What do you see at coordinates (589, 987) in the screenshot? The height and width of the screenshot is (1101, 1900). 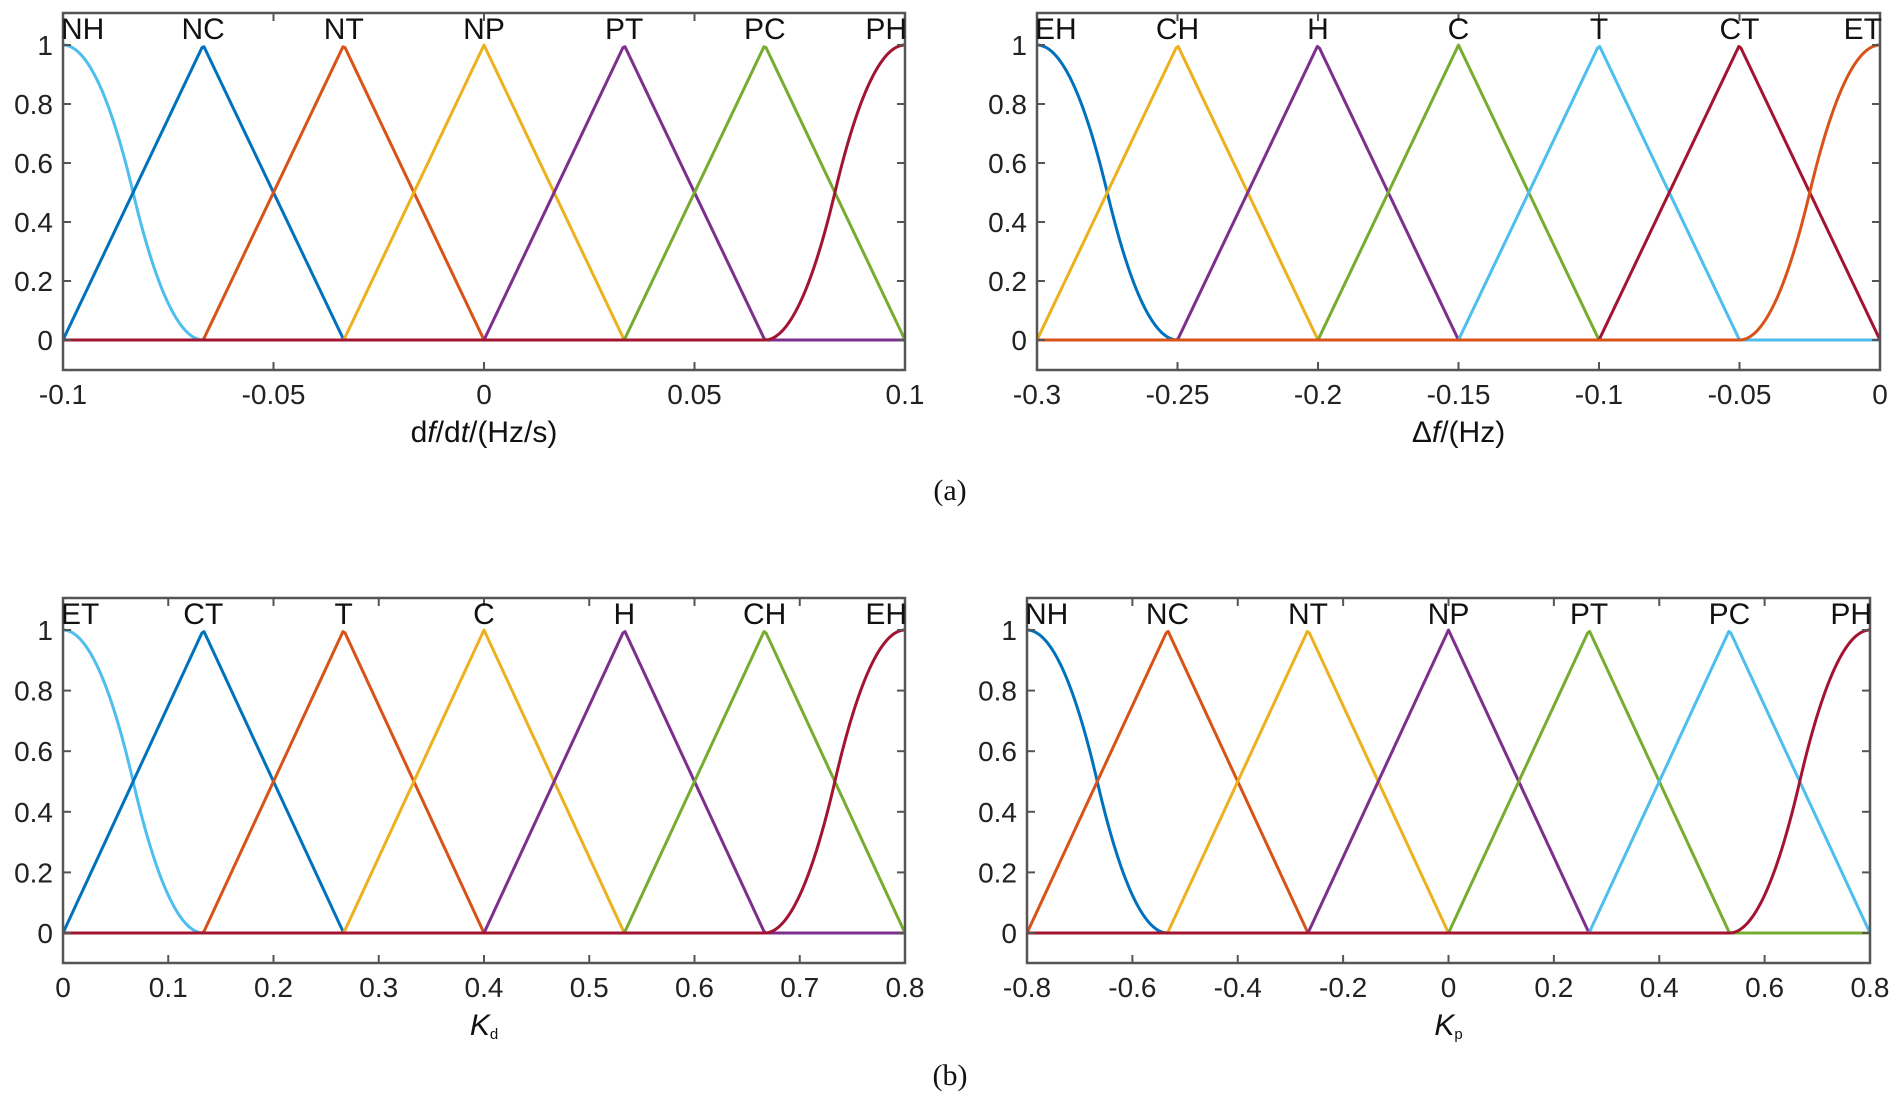 I see `x-tick-label: 0.5` at bounding box center [589, 987].